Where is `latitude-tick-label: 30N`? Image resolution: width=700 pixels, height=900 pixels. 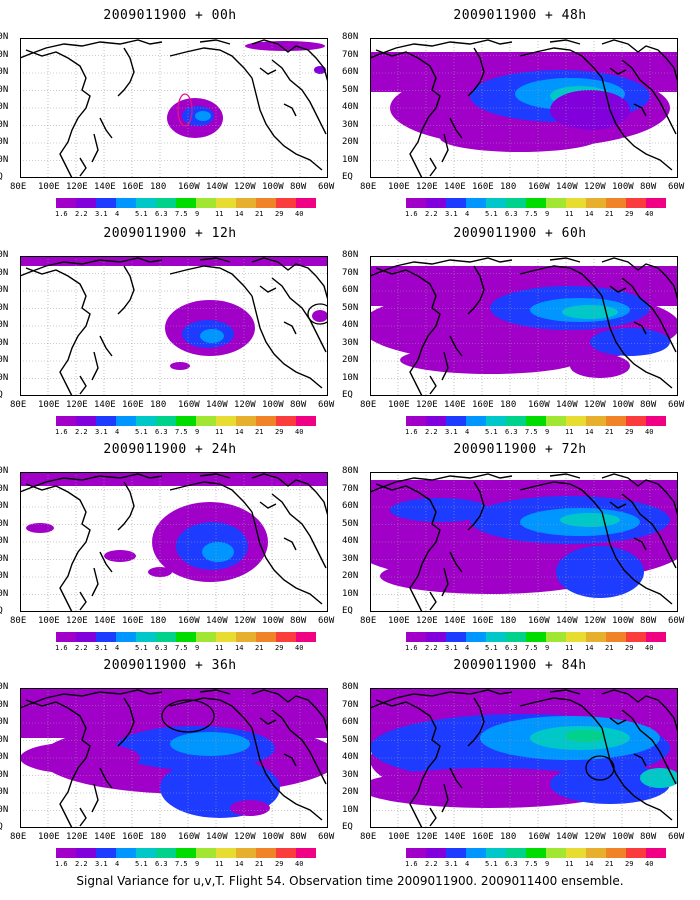
latitude-tick-label: 30N is located at coordinates (350, 342).